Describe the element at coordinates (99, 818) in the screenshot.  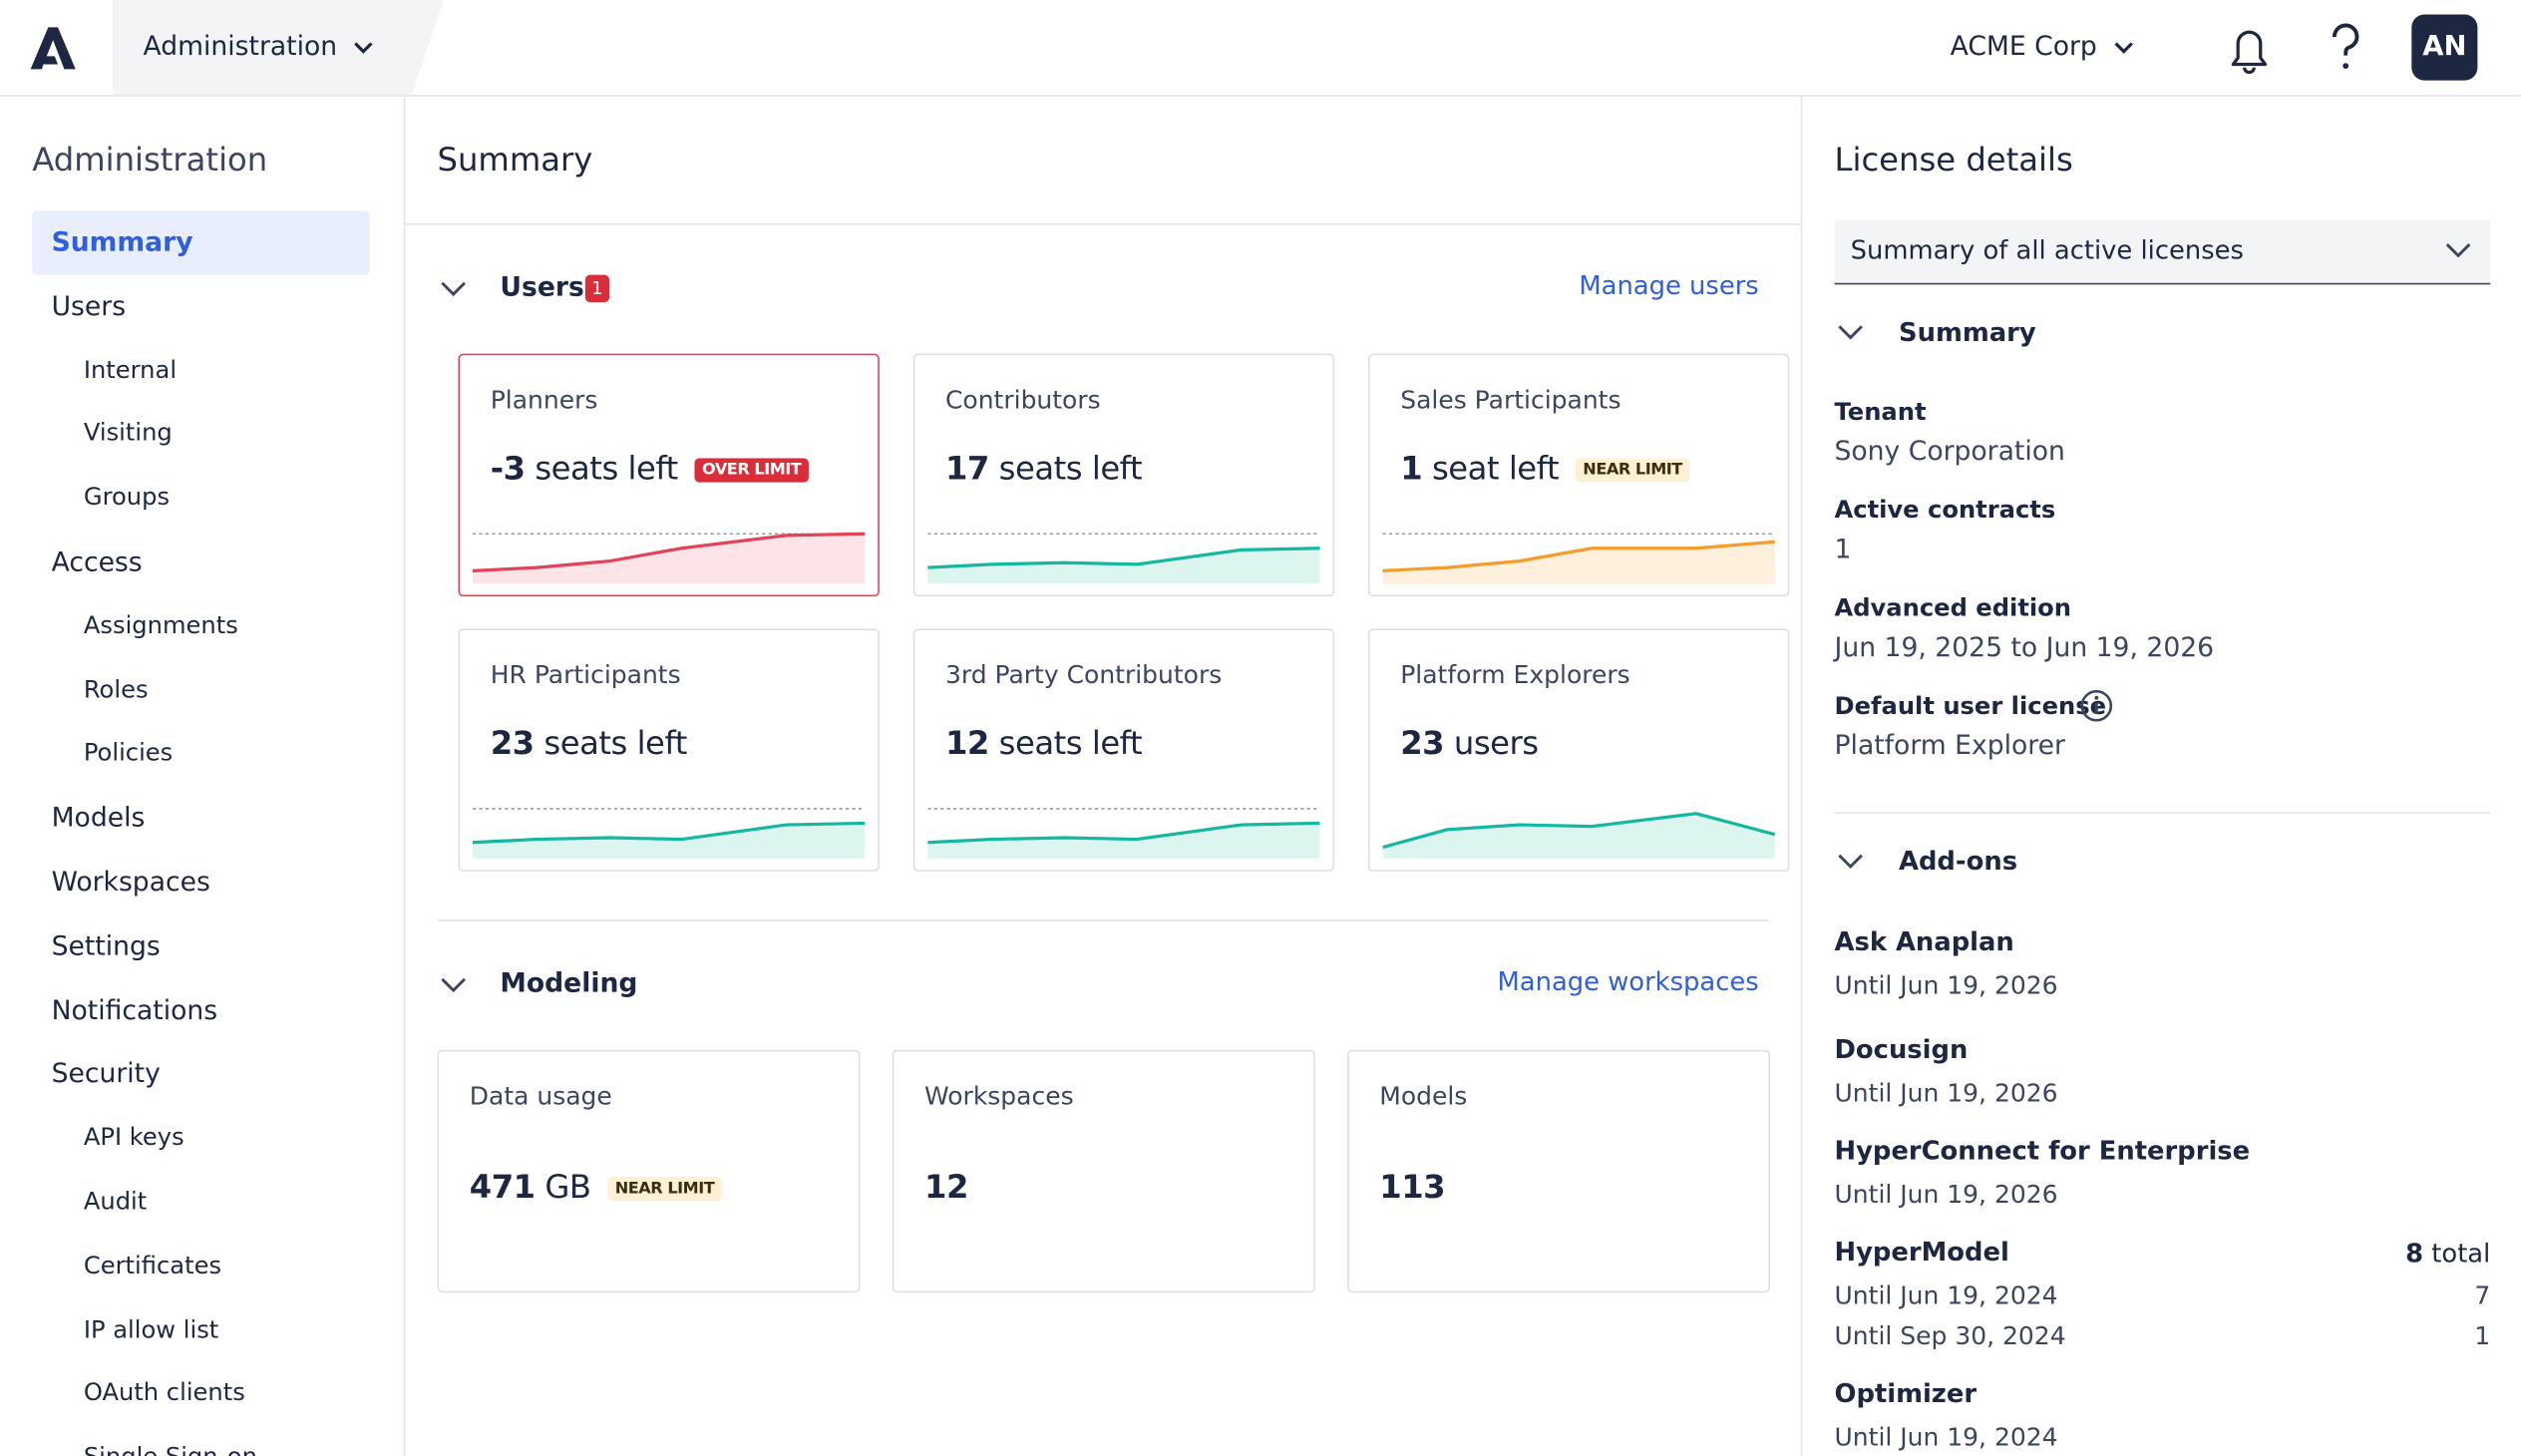
I see `nav-item: Models` at that location.